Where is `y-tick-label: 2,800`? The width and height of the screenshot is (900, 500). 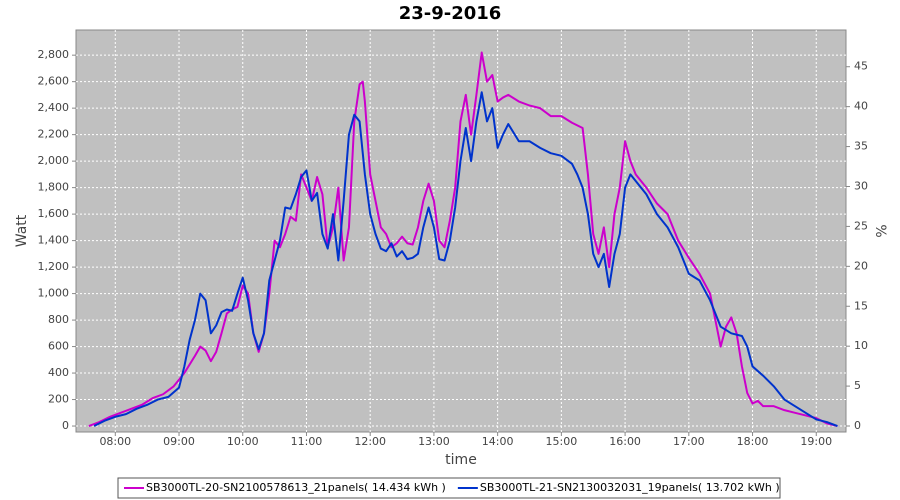 y-tick-label: 2,800 is located at coordinates (54, 54).